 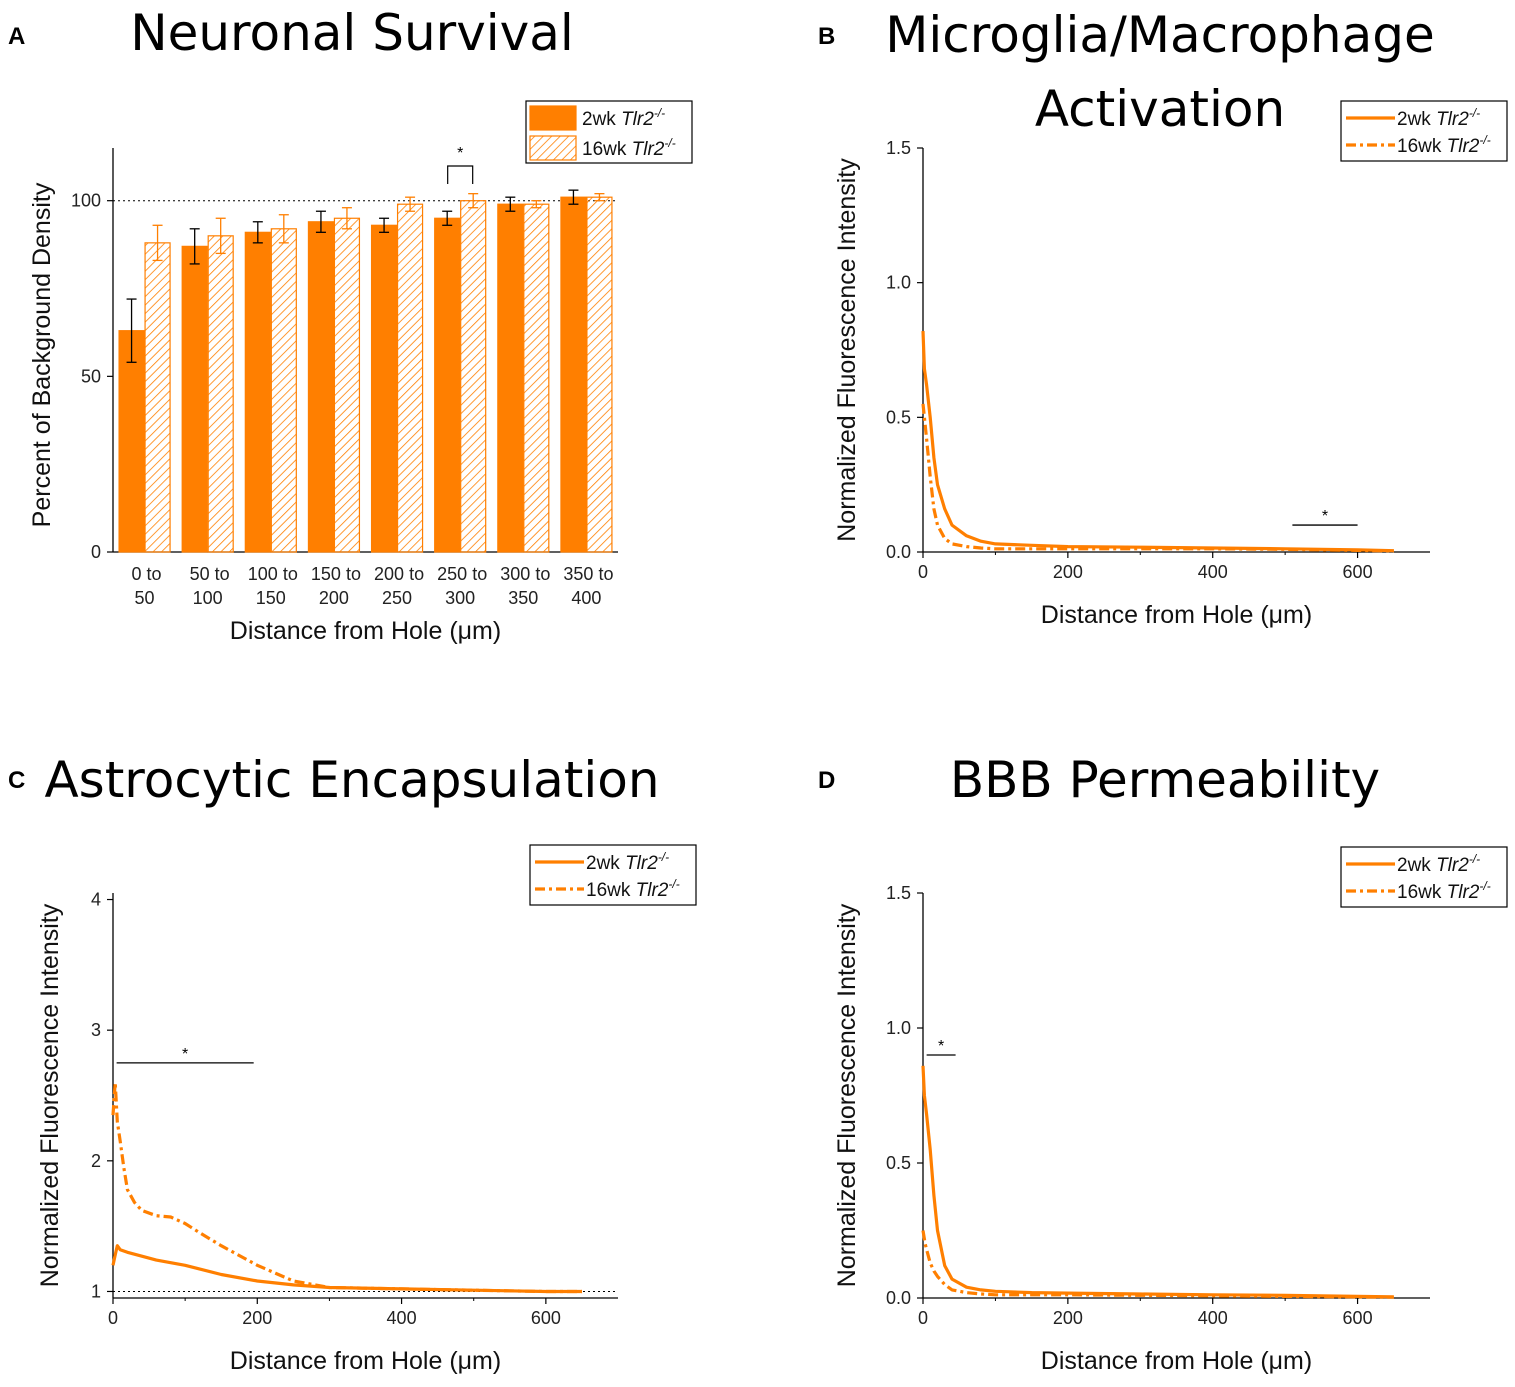 I want to click on y-tick-label: 50, so click(x=91, y=376).